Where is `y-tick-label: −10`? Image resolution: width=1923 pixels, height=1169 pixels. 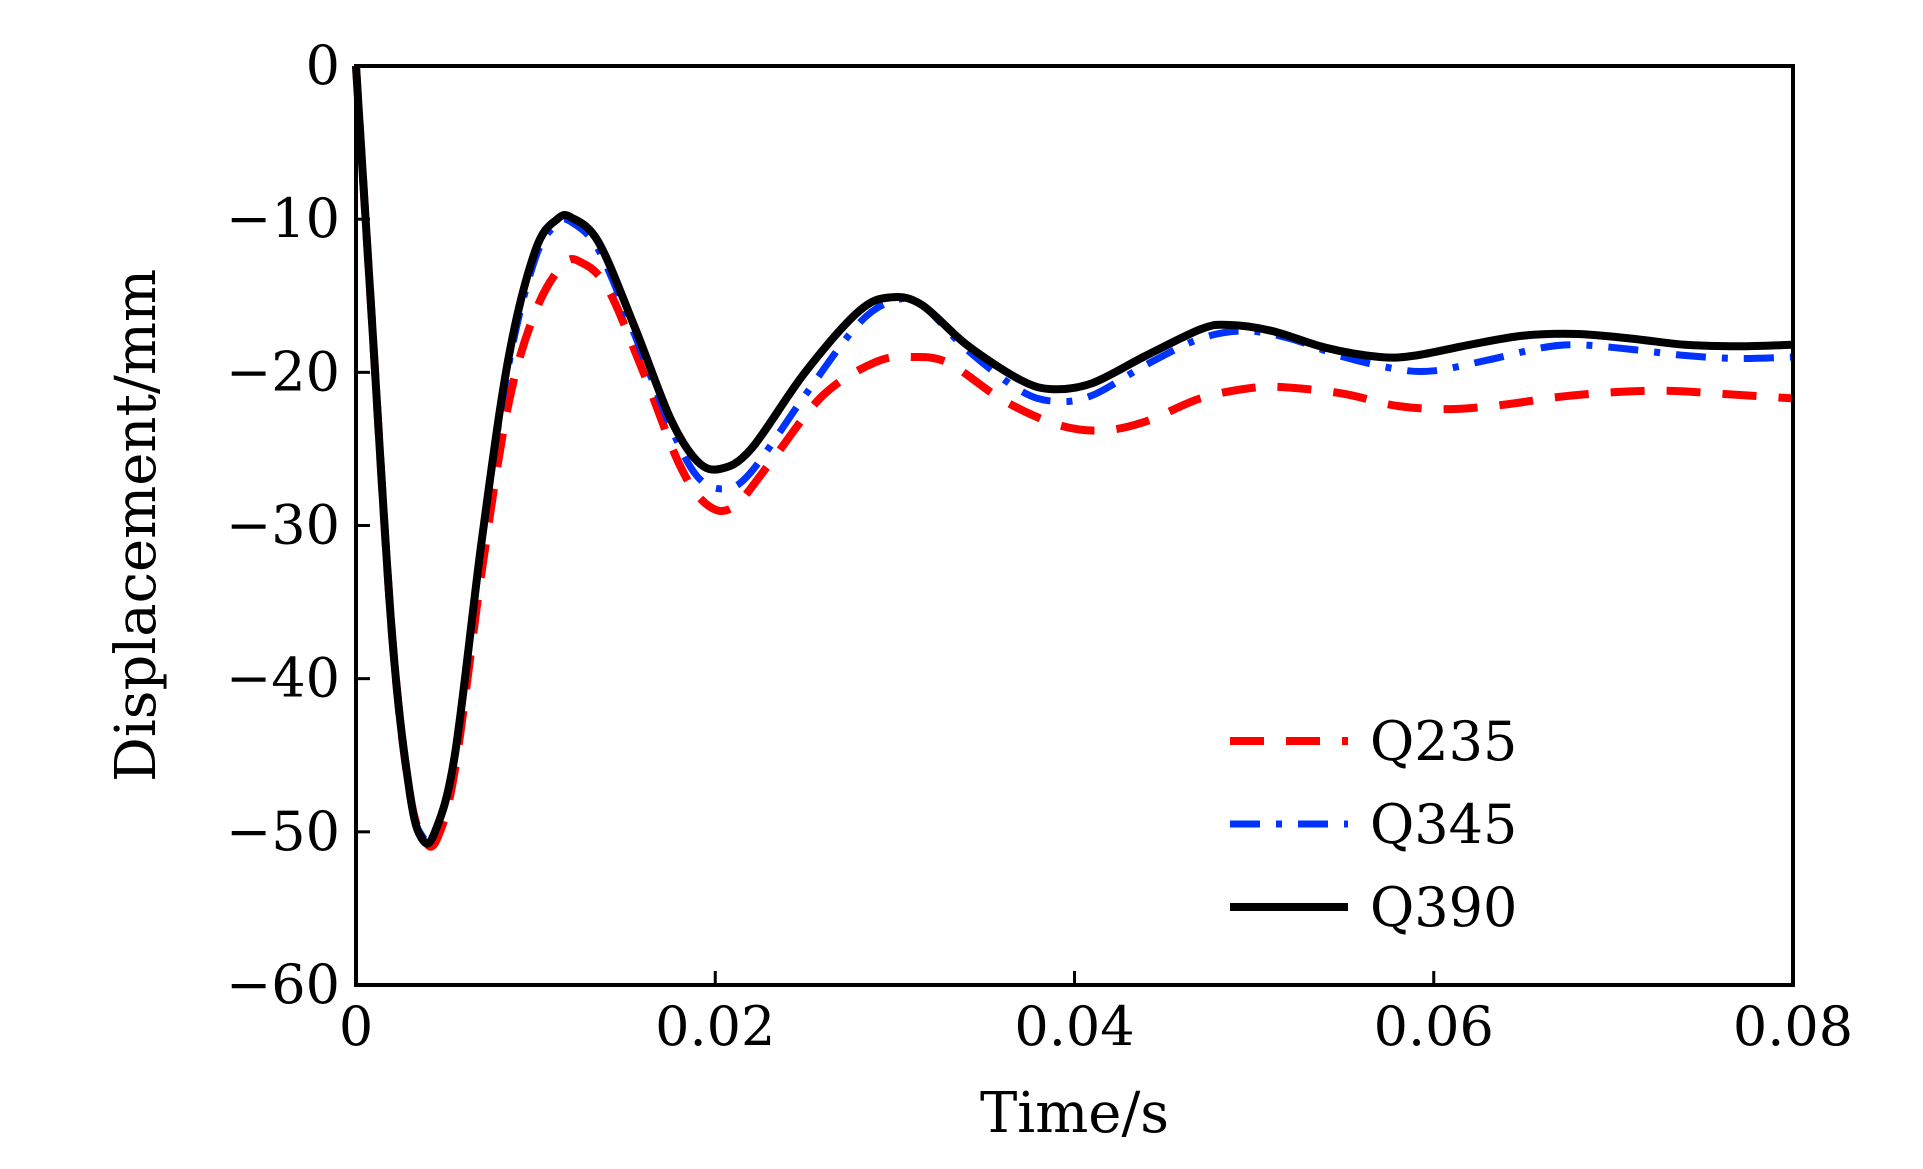
y-tick-label: −10 is located at coordinates (283, 218).